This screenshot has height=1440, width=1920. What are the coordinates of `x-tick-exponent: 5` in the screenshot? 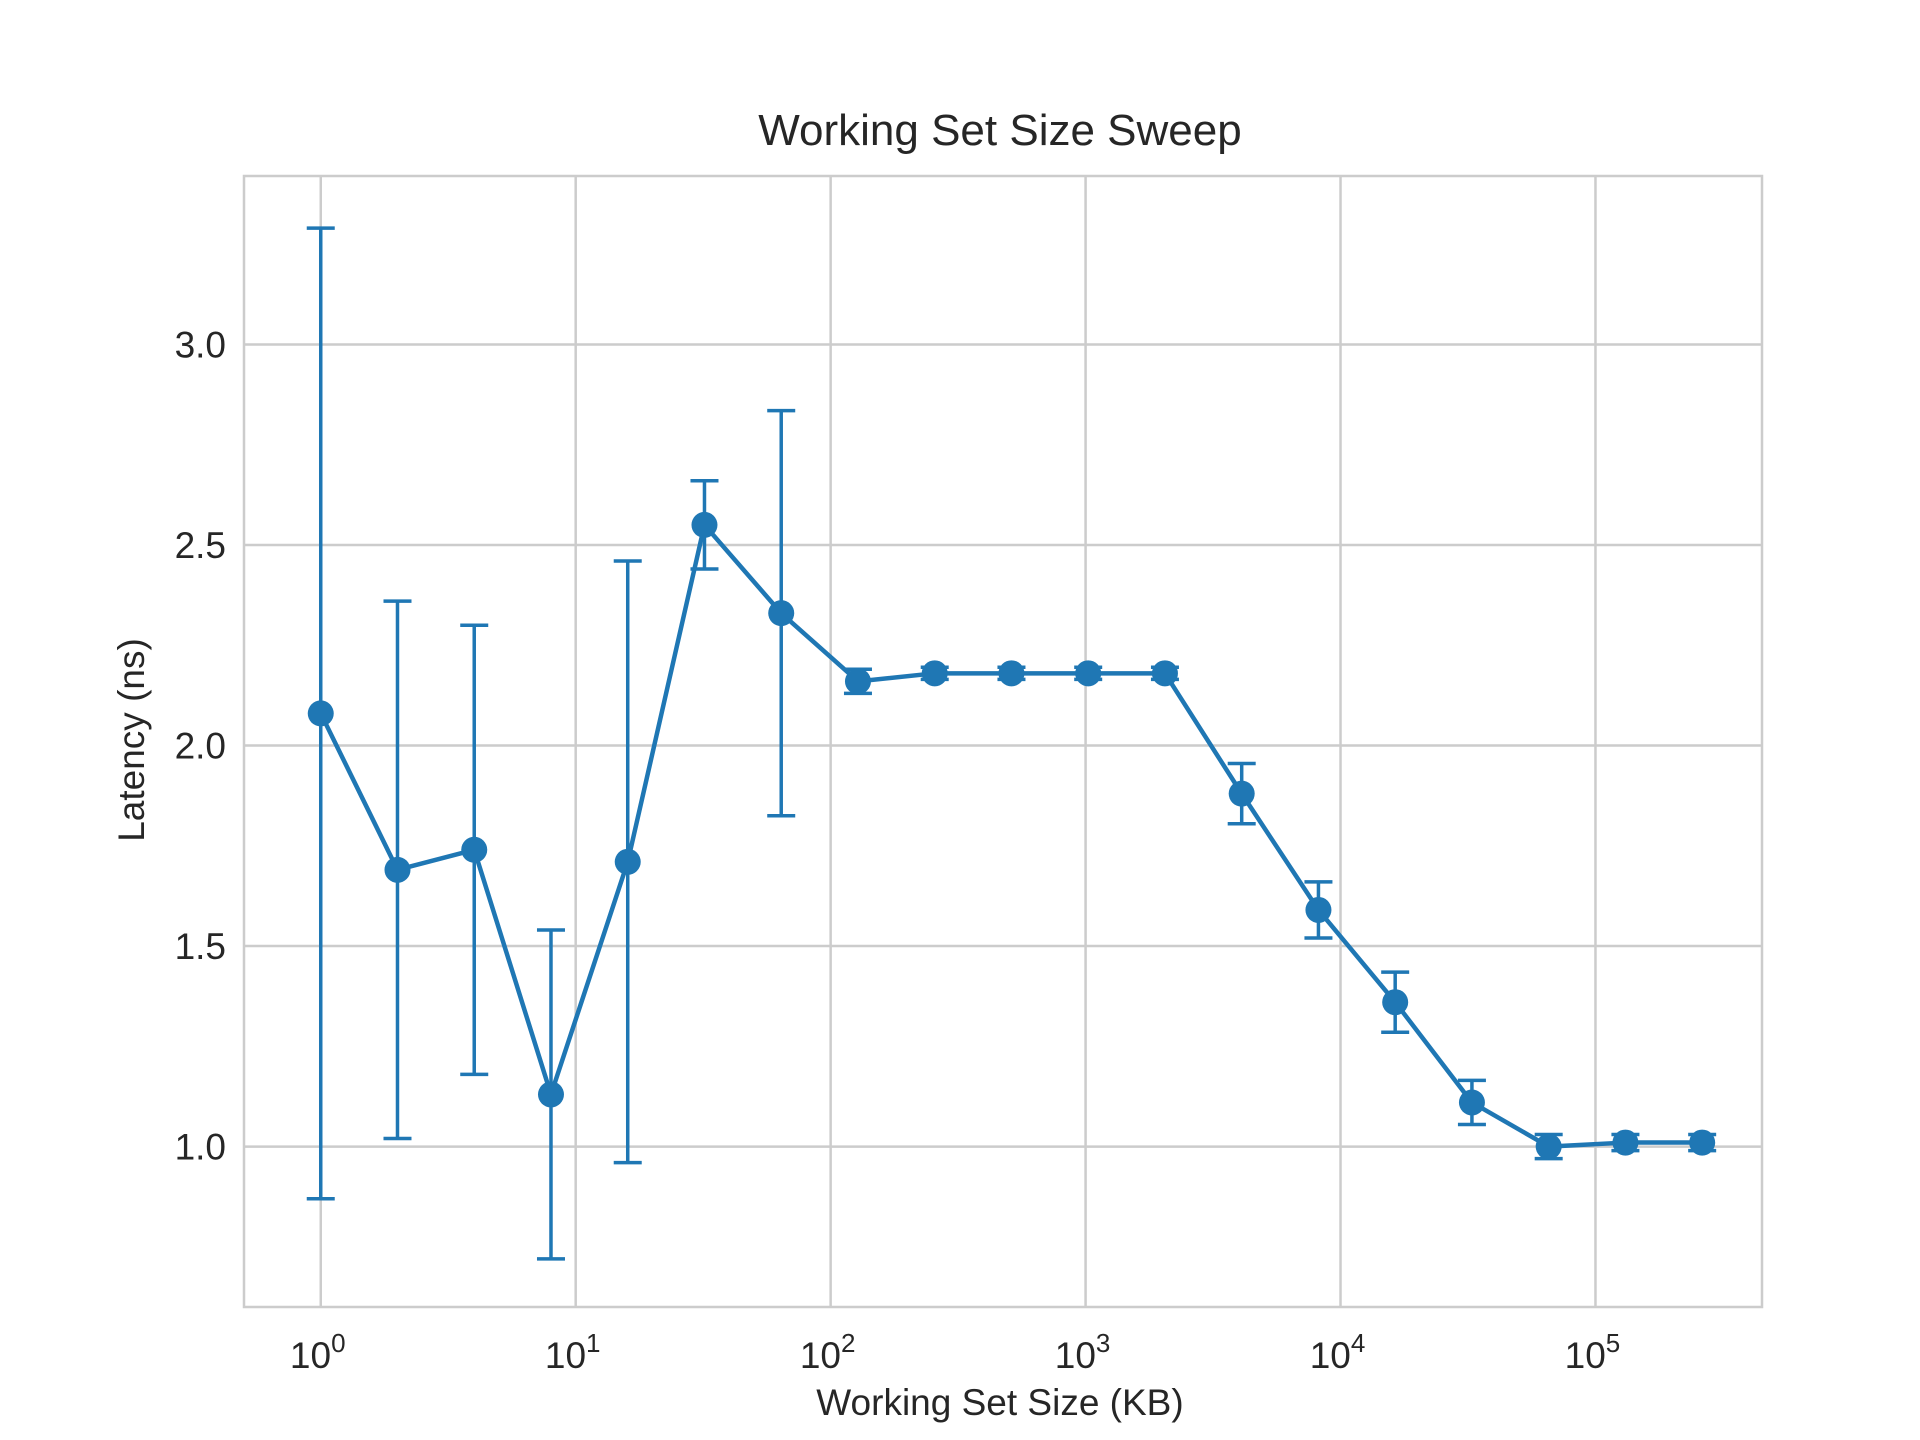 It's located at (1613, 1343).